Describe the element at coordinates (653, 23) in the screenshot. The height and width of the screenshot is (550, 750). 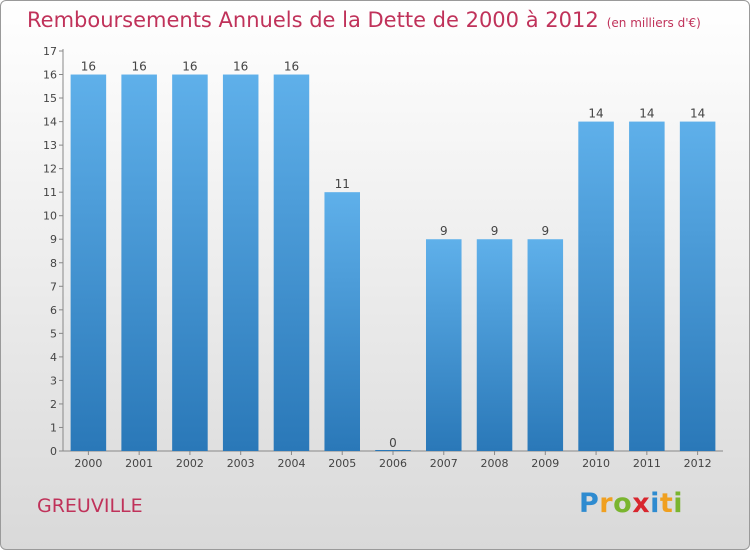
I see `unit-label: (en milliers d'€)` at that location.